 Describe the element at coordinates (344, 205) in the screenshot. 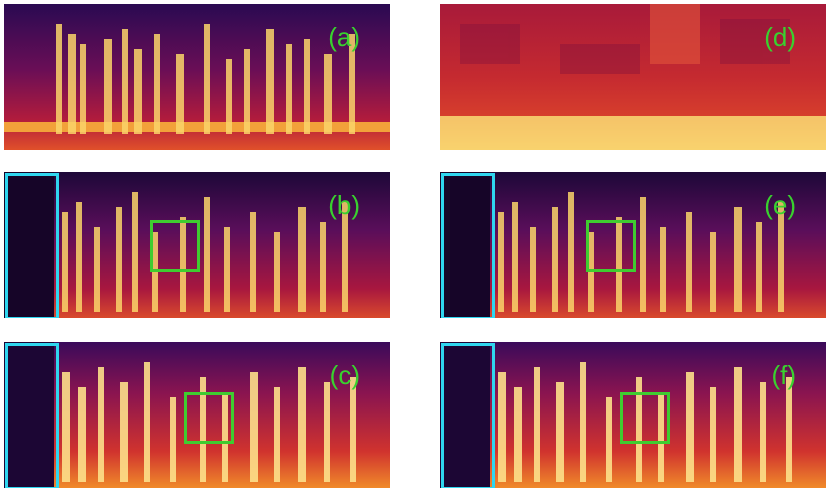

I see `panel-label-b: (b)` at that location.